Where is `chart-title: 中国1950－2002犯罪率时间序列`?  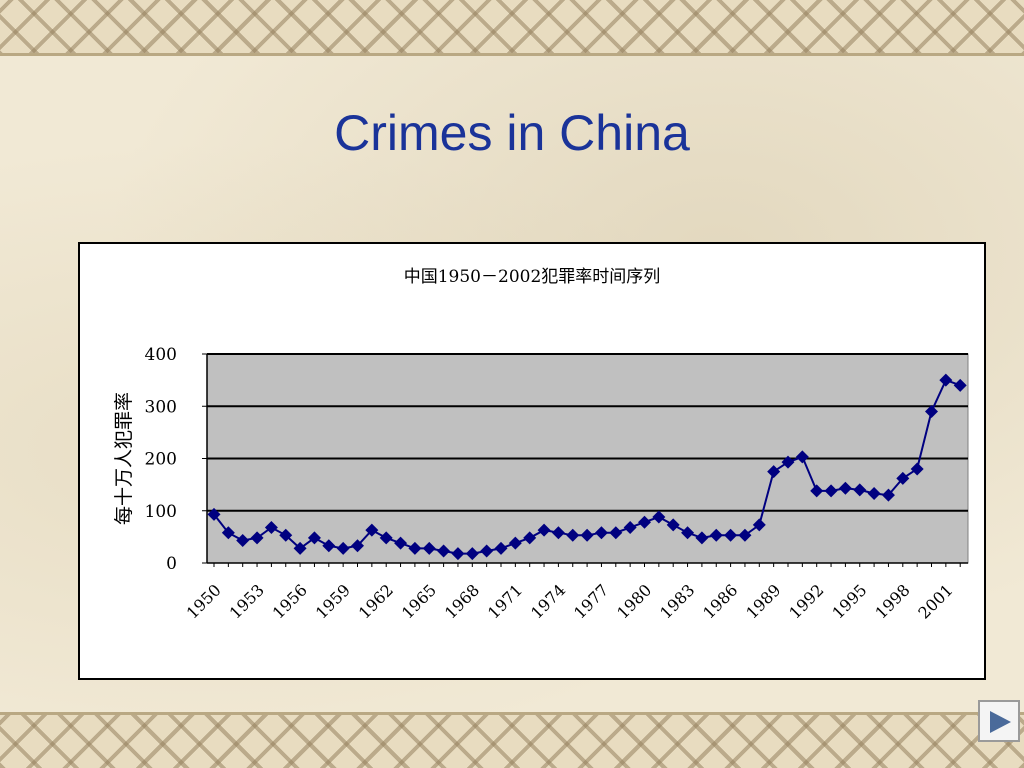 chart-title: 中国1950－2002犯罪率时间序列 is located at coordinates (532, 277).